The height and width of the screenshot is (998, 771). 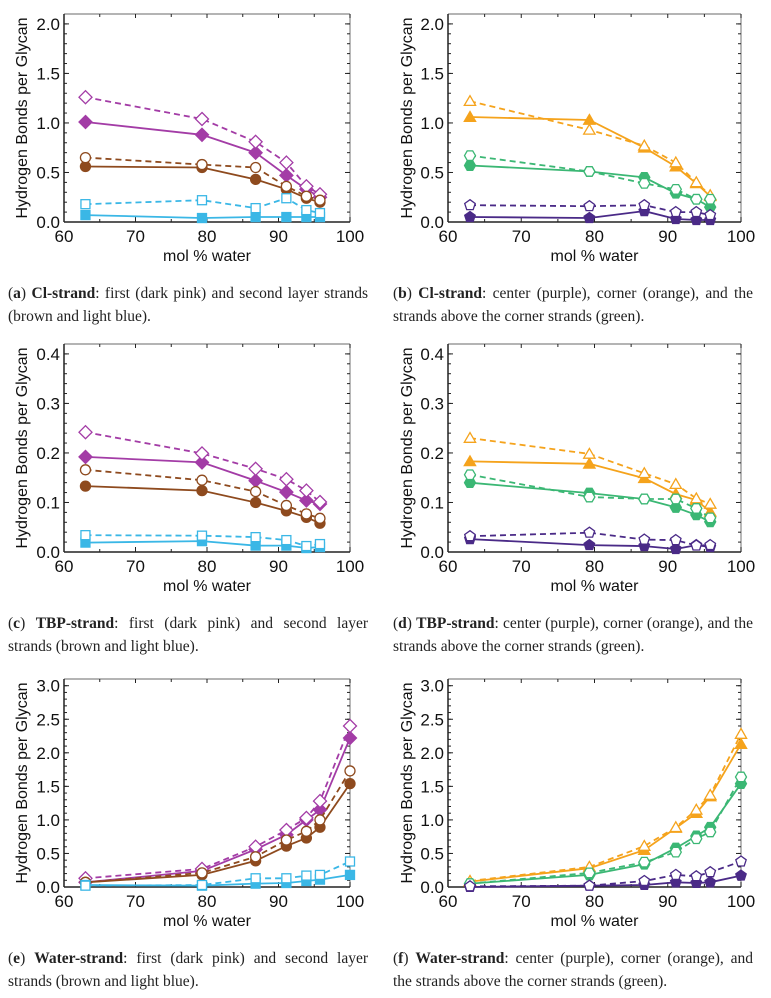 I want to click on y-tick-label: 3.0, so click(x=432, y=686).